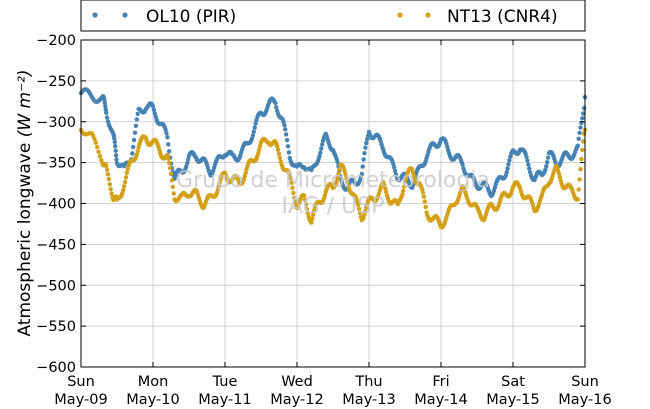  What do you see at coordinates (80, 400) in the screenshot?
I see `x-tick-label-date: May-09` at bounding box center [80, 400].